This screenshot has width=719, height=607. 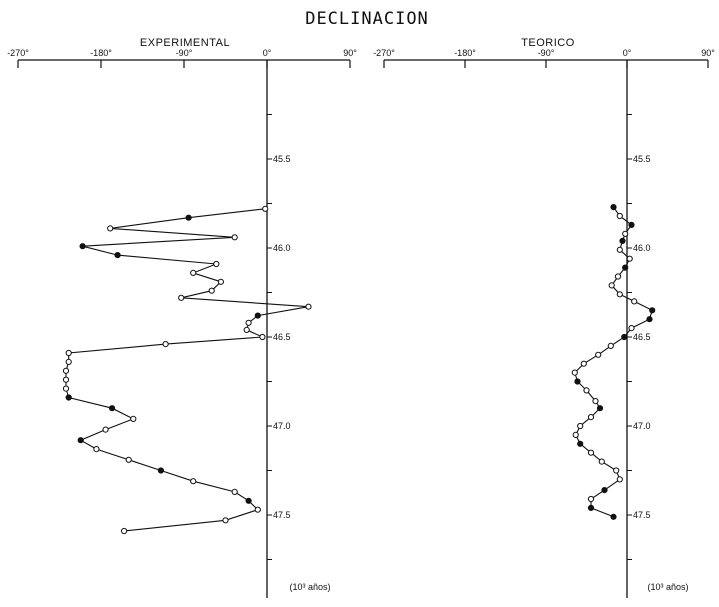 What do you see at coordinates (548, 43) in the screenshot?
I see `teorico-panel-title: TEORICO` at bounding box center [548, 43].